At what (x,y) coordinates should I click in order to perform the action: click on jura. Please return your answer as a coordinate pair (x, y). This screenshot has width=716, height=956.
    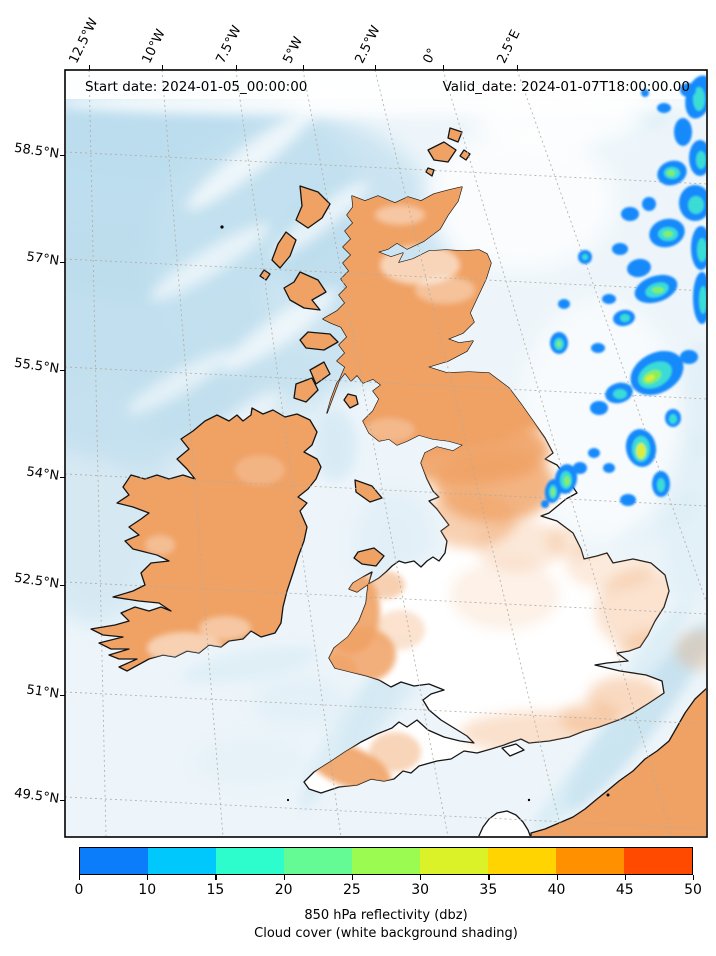
    Looking at the image, I should click on (320, 373).